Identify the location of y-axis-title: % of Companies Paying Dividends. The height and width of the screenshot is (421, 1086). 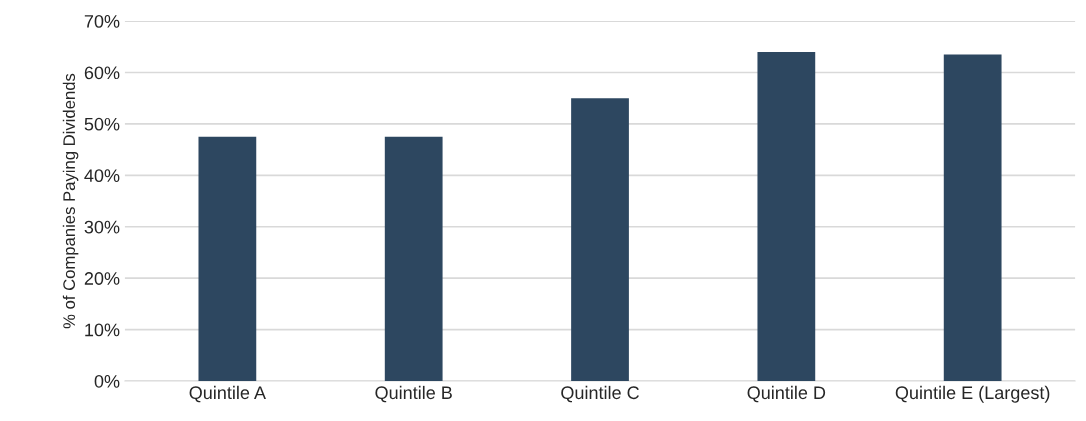
(70, 201).